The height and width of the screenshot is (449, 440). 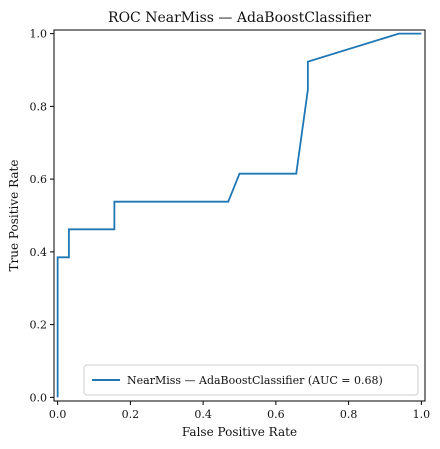 I want to click on x-tick-label: 0.6, so click(x=276, y=414).